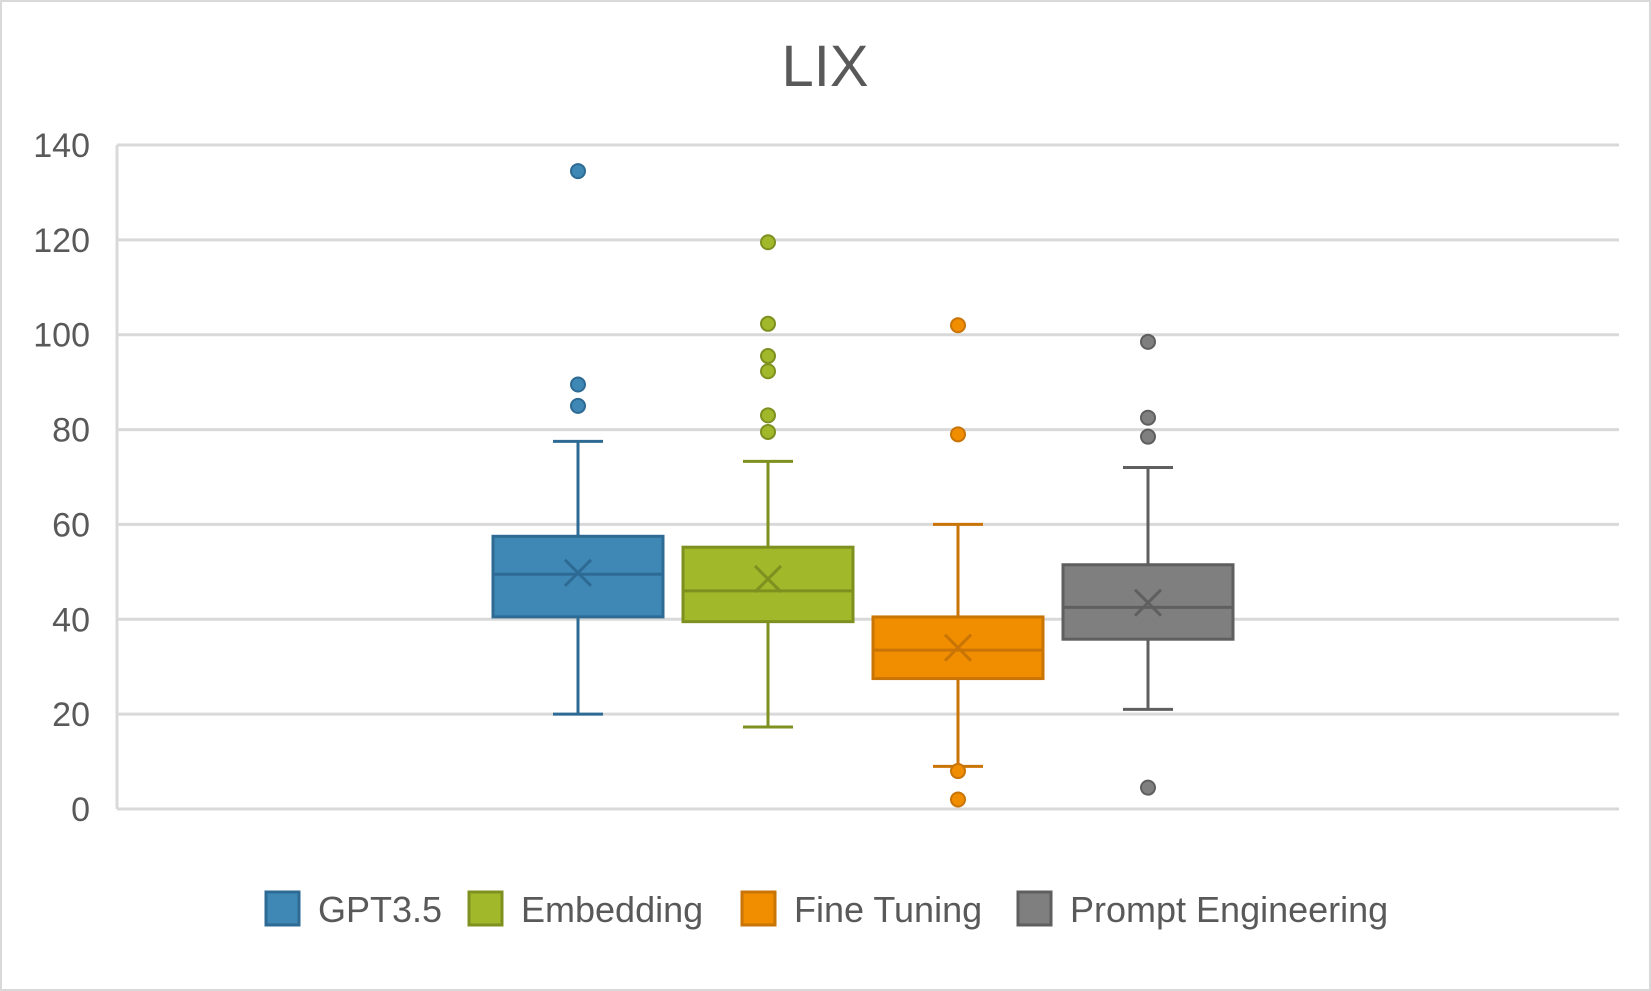  I want to click on legend-label: GPT3.5, so click(380, 909).